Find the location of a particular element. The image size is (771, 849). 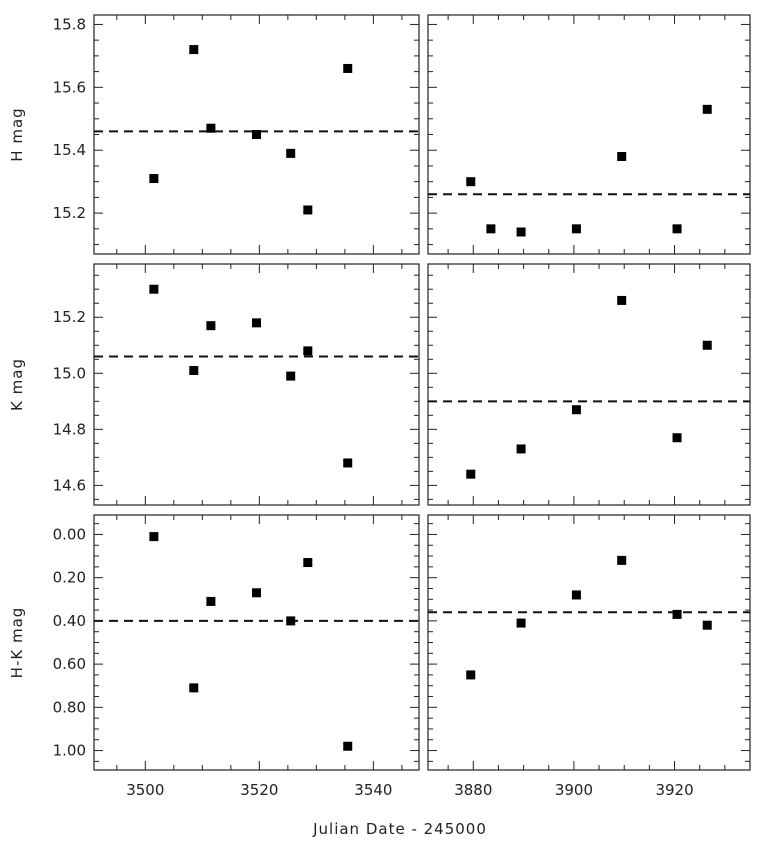

y-tick-label: 0.80 is located at coordinates (69, 707).